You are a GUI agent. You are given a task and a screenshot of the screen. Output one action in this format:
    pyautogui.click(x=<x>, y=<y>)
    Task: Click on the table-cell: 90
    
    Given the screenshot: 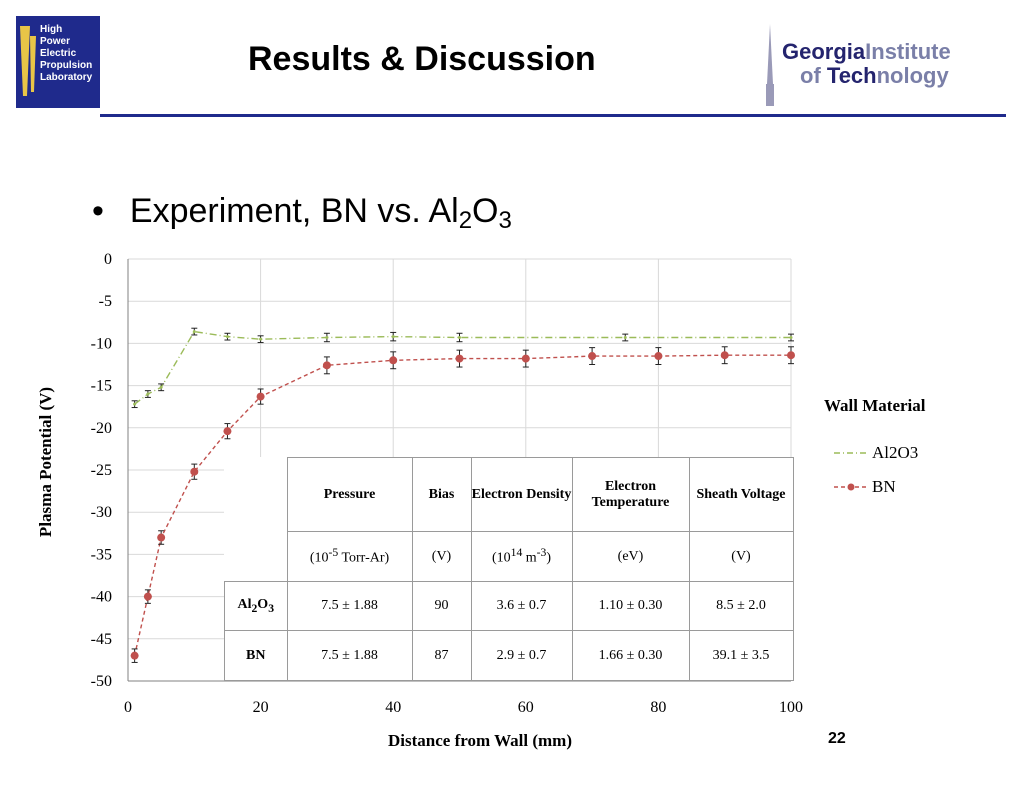 What is the action you would take?
    pyautogui.click(x=441, y=606)
    